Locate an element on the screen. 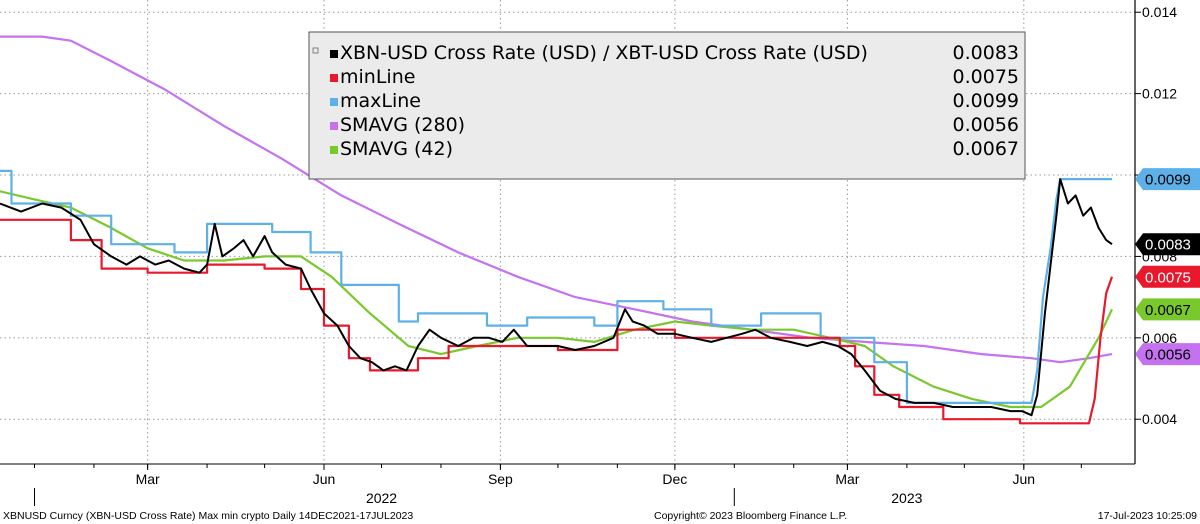 This screenshot has height=524, width=1200. legend-label: SMAVG (280) is located at coordinates (402, 125).